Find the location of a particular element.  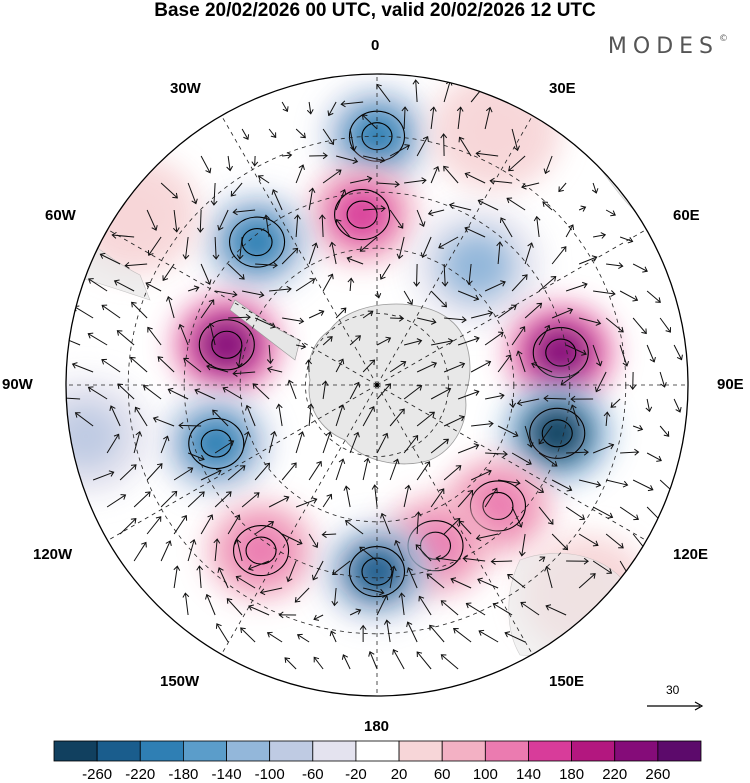

colorbar-label-0: -260 is located at coordinates (97, 774).